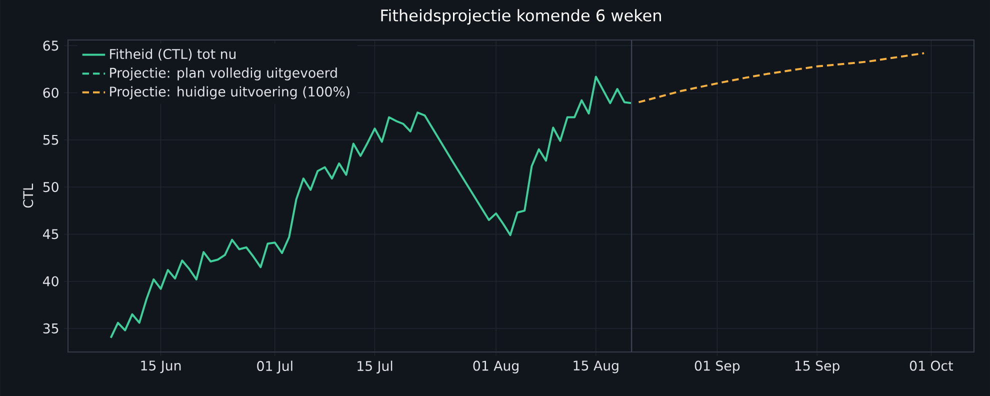 This screenshot has height=396, width=990. I want to click on x-tick-label: 01 Jul, so click(274, 367).